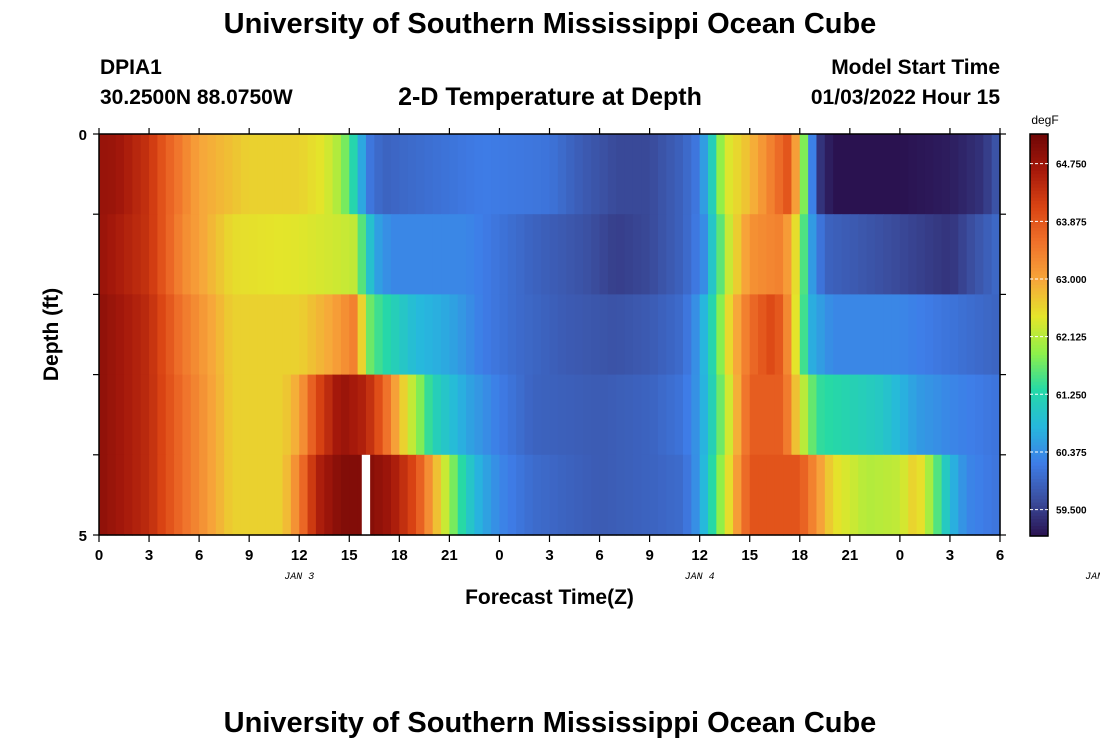 This screenshot has width=1100, height=750. I want to click on x-tick-label: 15, so click(349, 555).